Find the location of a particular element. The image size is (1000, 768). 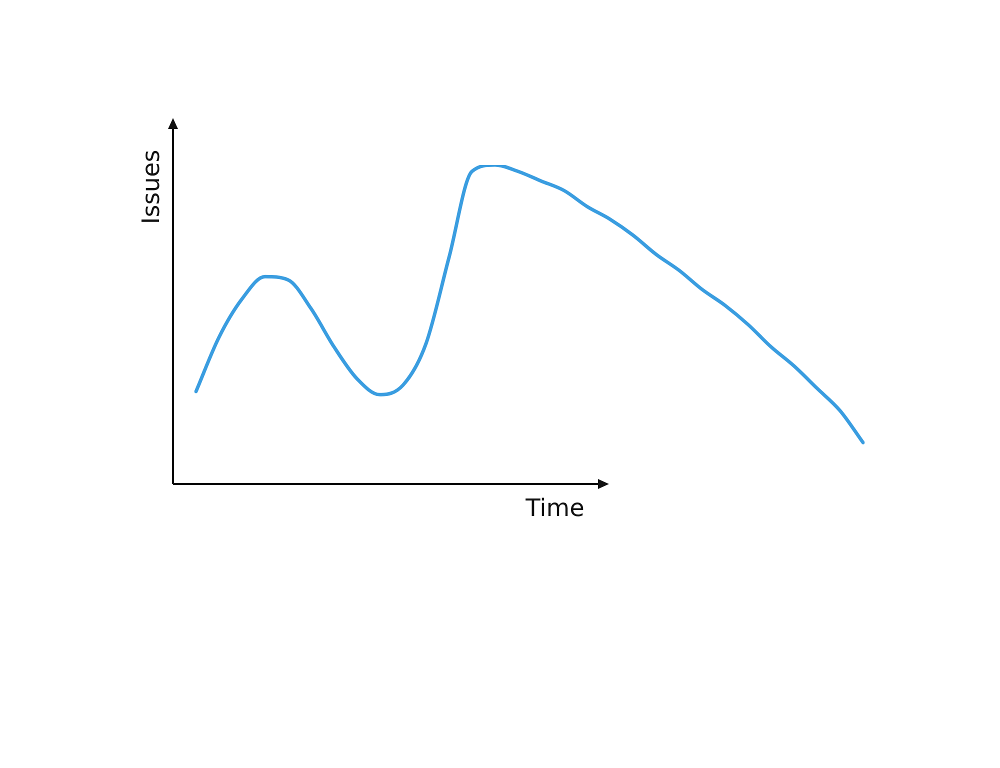

y-axis-title: Issues is located at coordinates (151, 187).